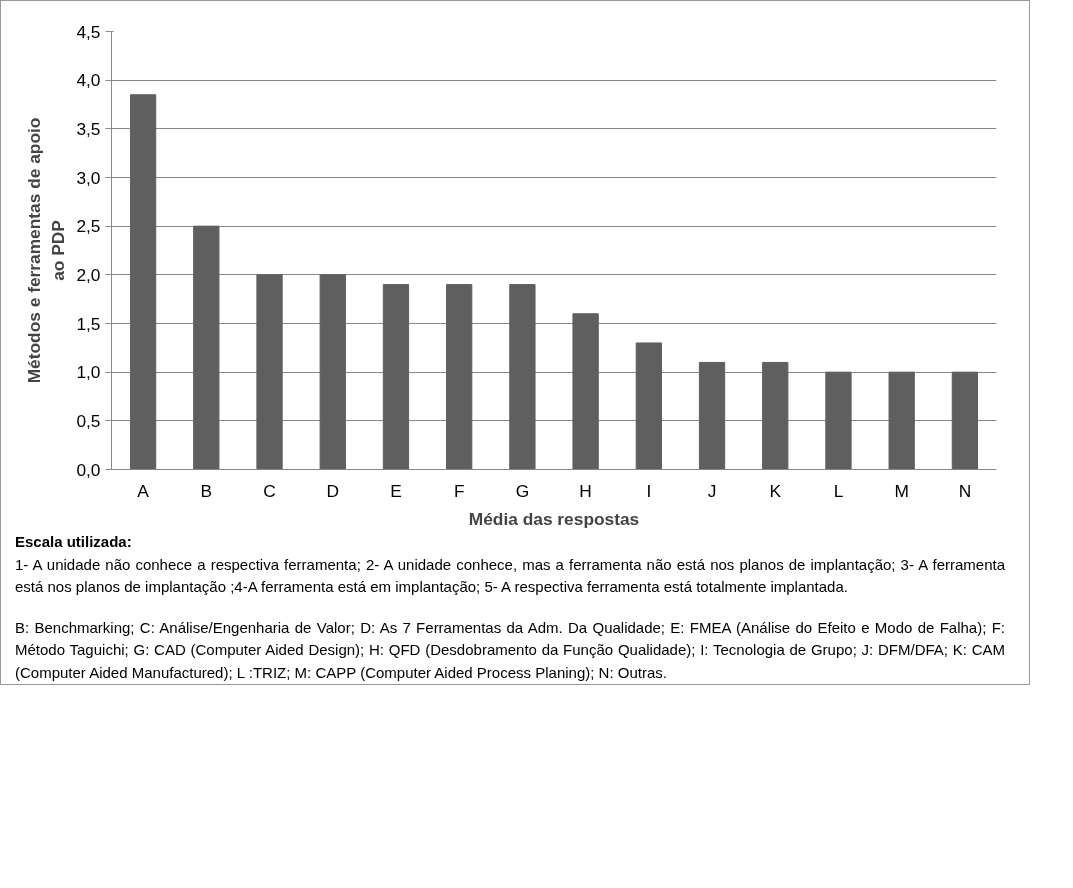 This screenshot has width=1073, height=888. Describe the element at coordinates (269, 490) in the screenshot. I see `x-tick-label: C` at that location.